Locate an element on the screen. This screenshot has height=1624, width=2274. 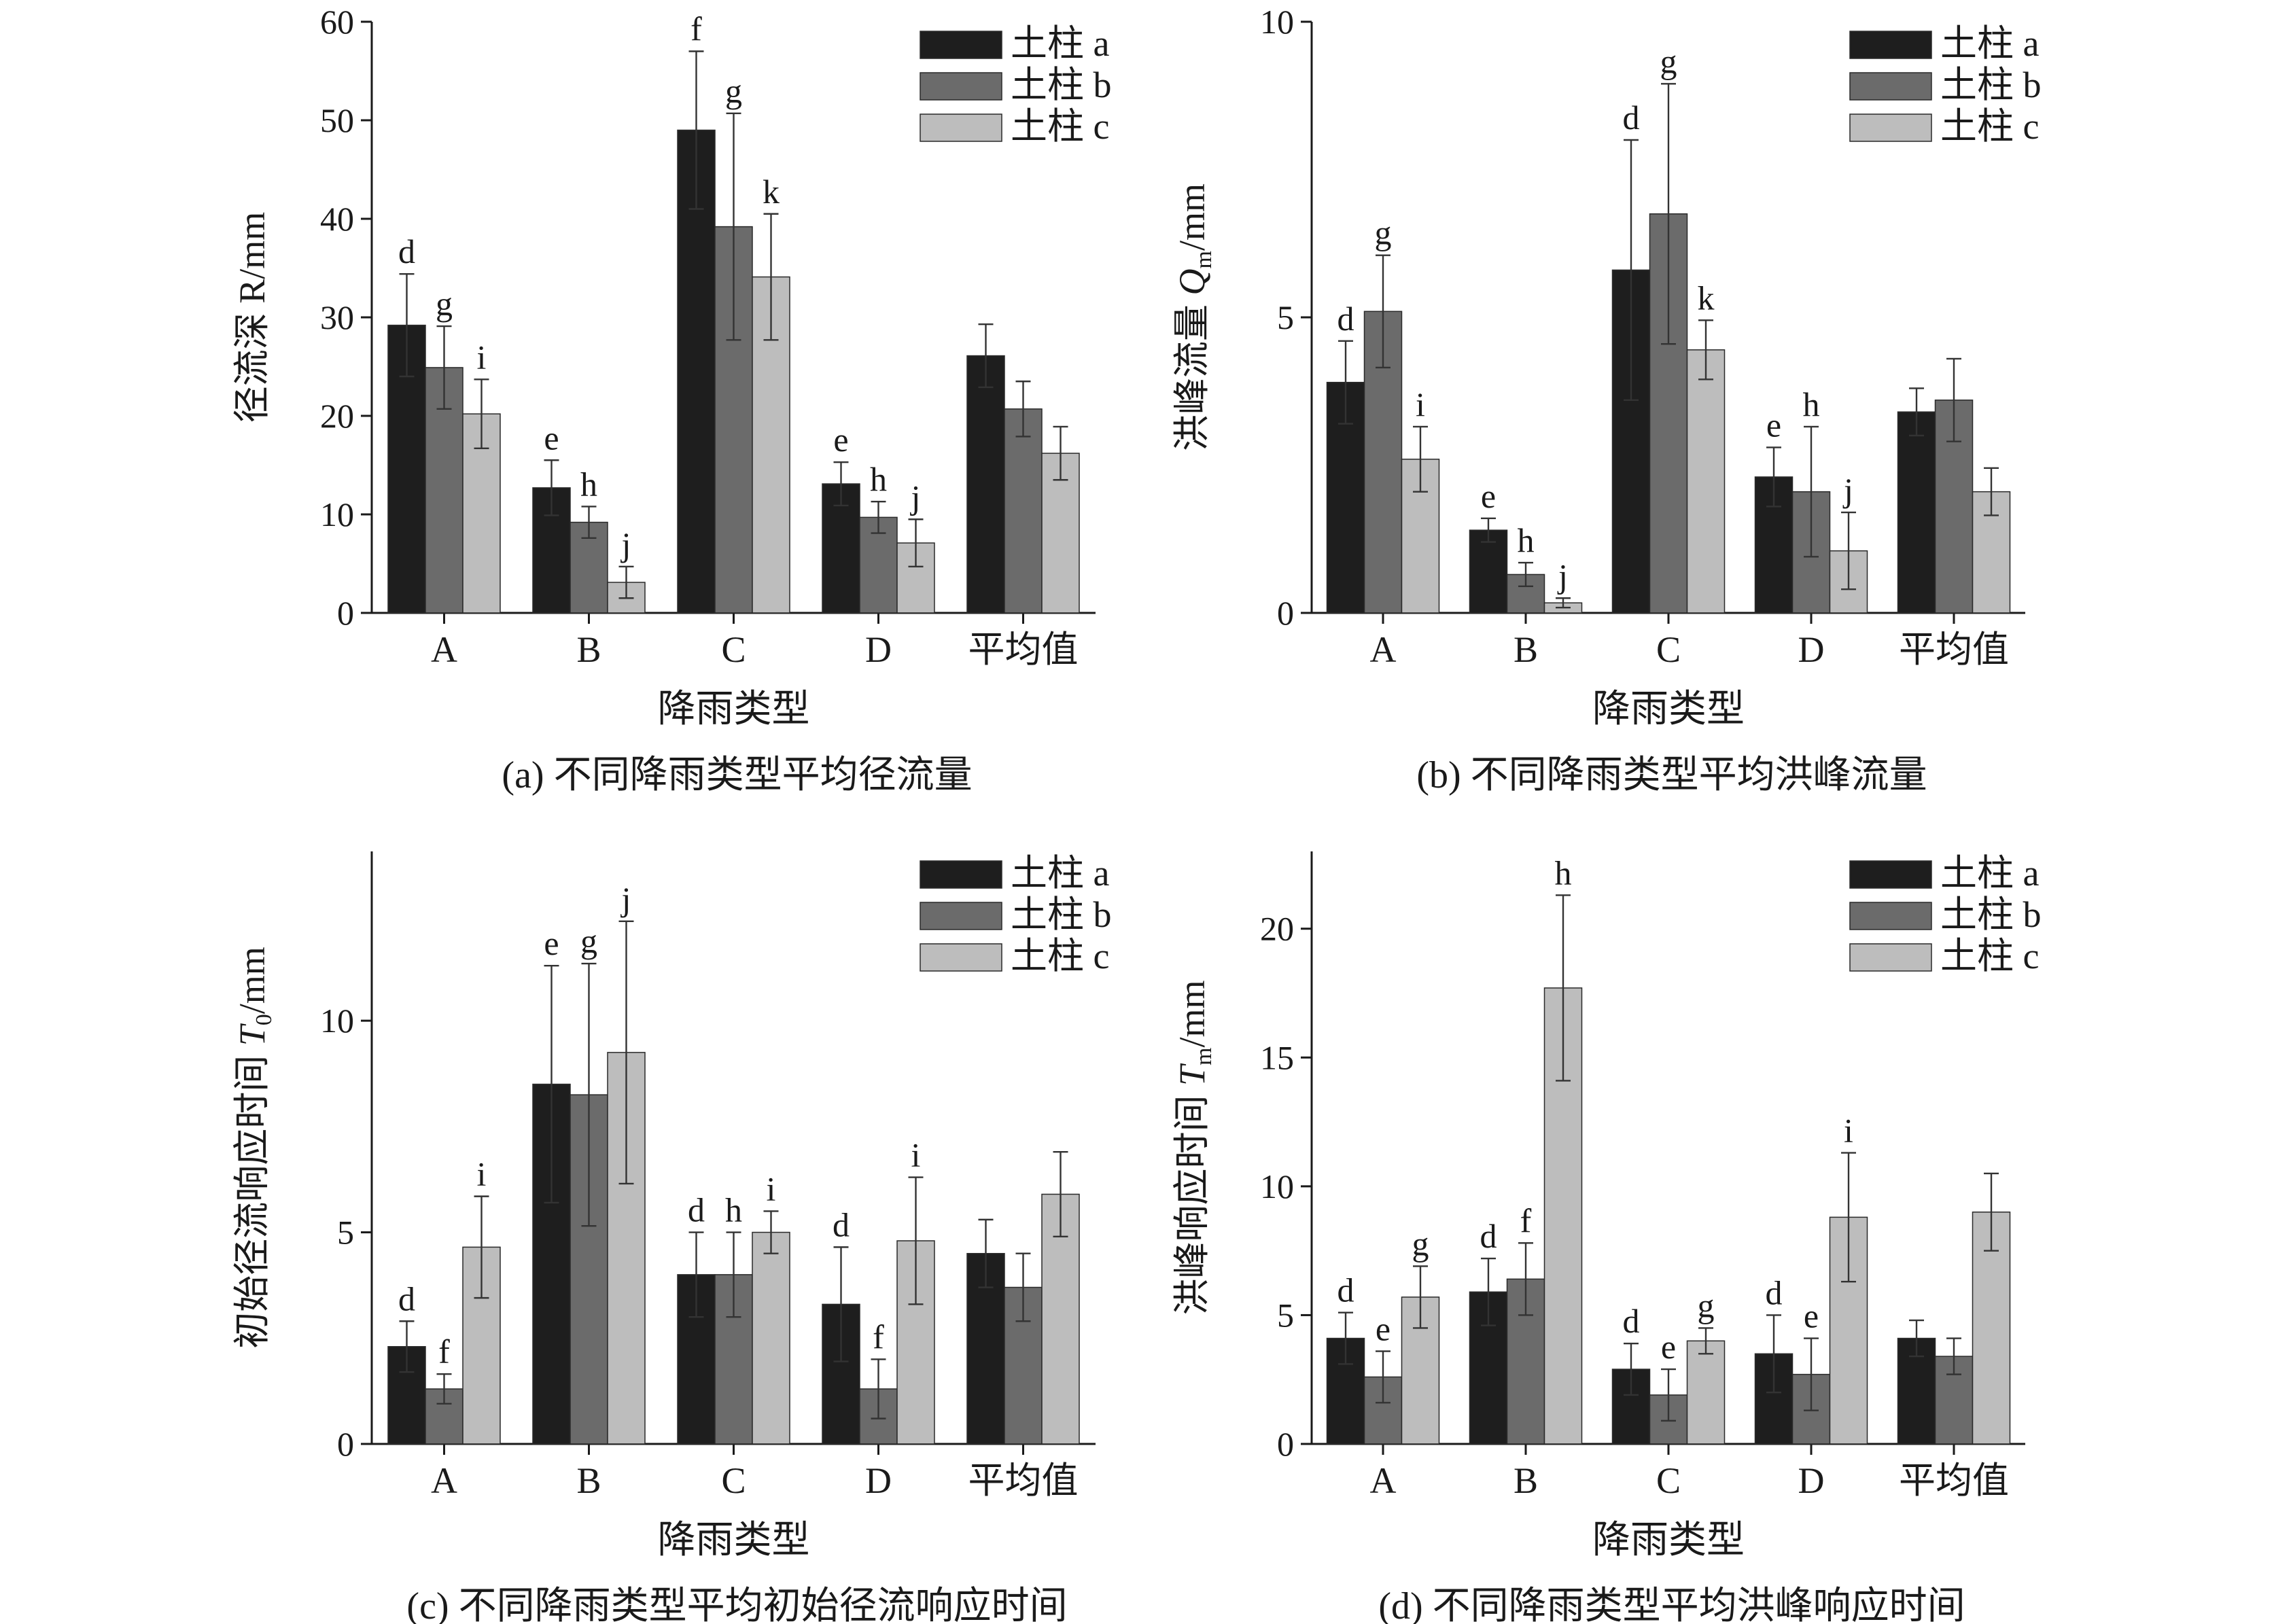
y-tick-label: 60 is located at coordinates (337, 22).